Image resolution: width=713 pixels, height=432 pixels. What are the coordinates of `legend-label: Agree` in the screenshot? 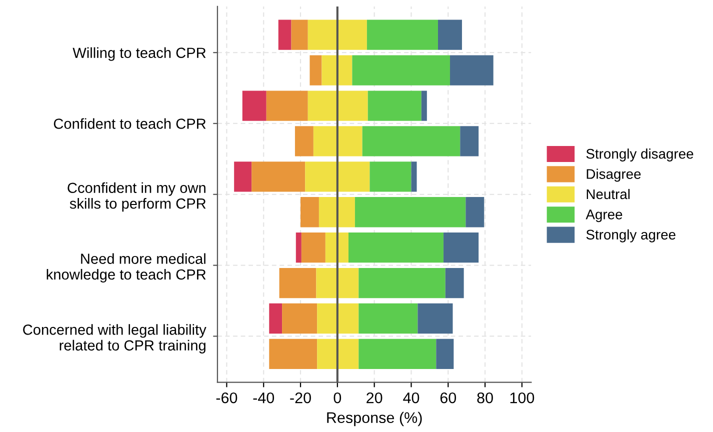 It's located at (604, 216).